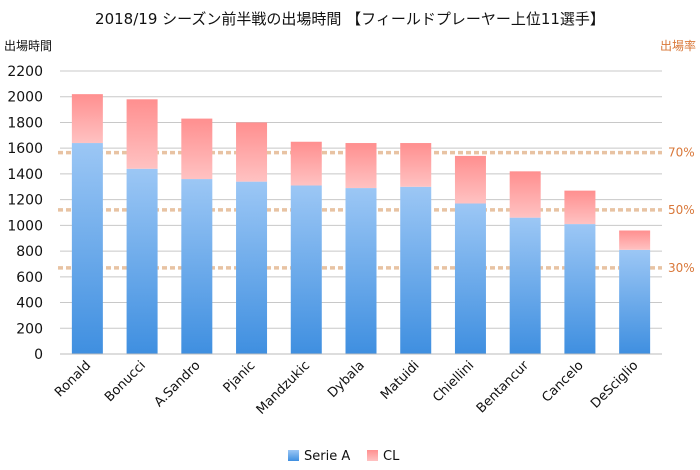  What do you see at coordinates (25, 72) in the screenshot?
I see `y-tick-label: 2200` at bounding box center [25, 72].